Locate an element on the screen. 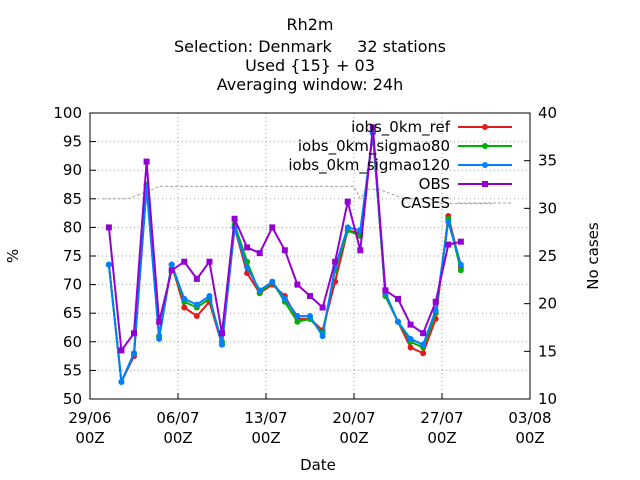  y-tick-label: 95 is located at coordinates (72, 142).